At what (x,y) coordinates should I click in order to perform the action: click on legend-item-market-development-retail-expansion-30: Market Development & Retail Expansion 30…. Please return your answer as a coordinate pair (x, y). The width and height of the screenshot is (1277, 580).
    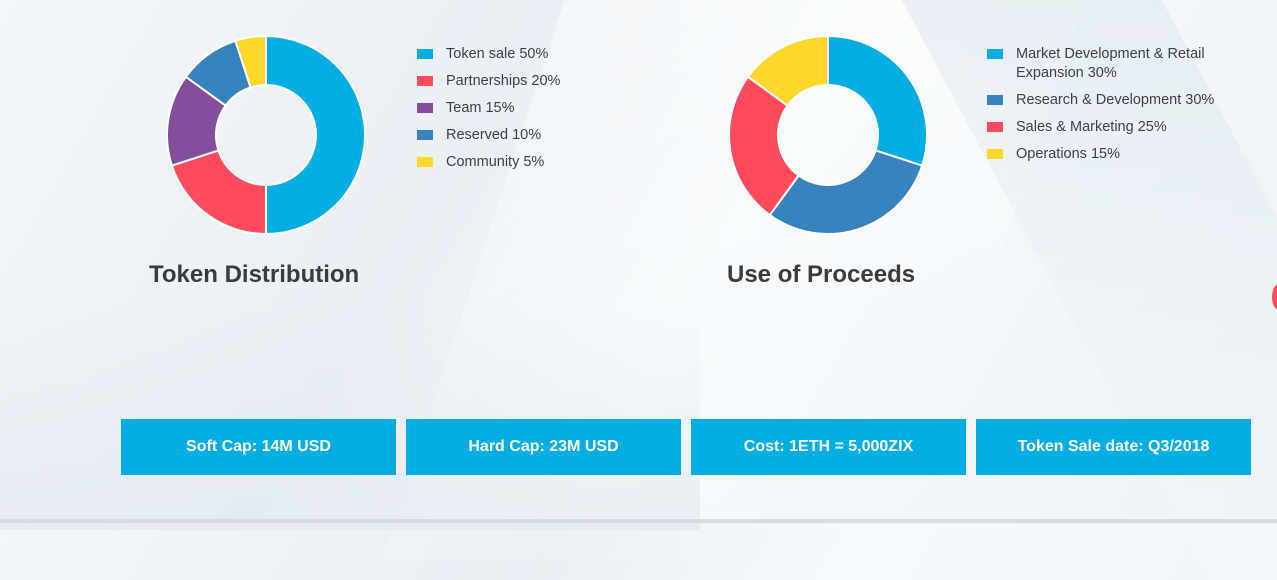
    Looking at the image, I should click on (1112, 64).